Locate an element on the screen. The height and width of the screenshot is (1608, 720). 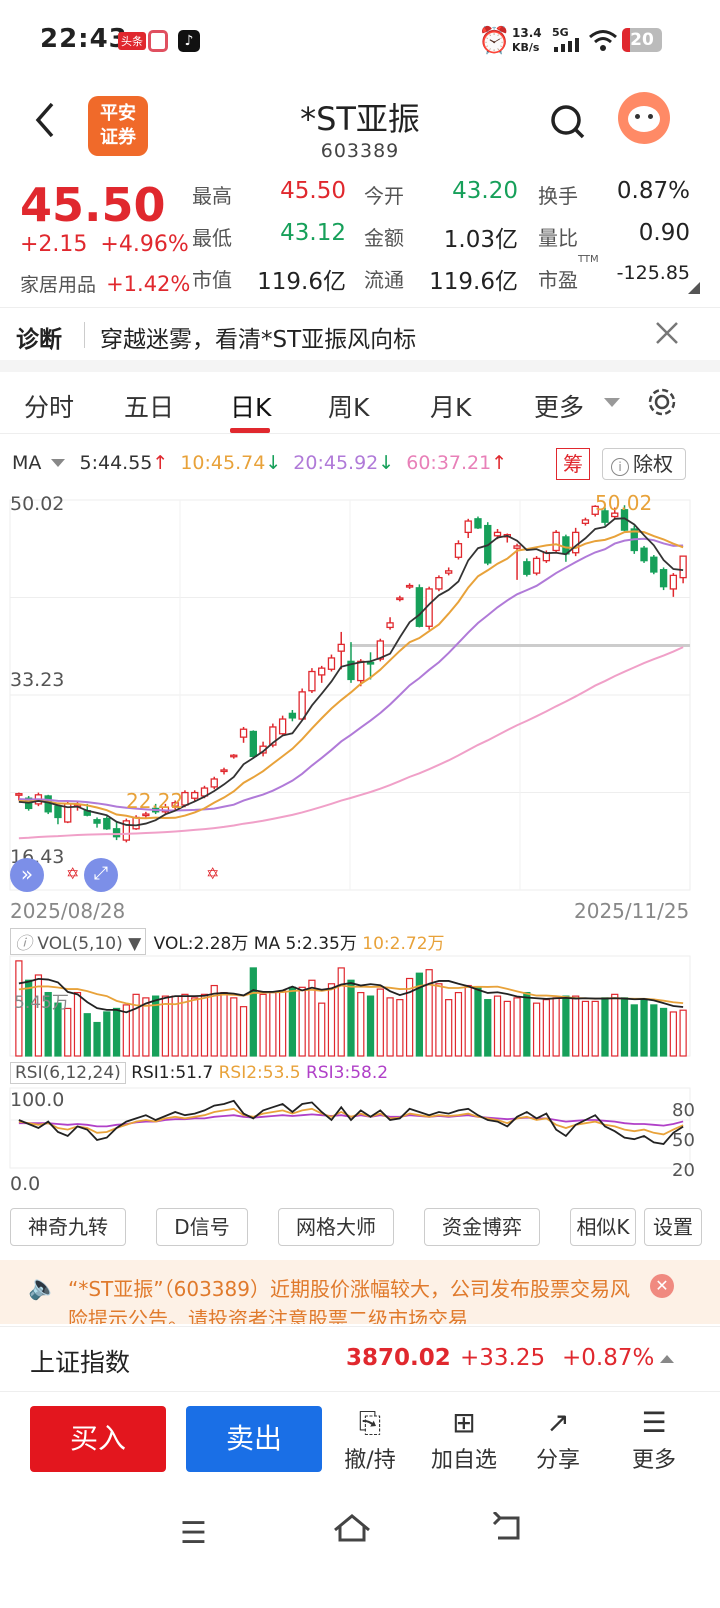
gear-icon is located at coordinates (662, 402).